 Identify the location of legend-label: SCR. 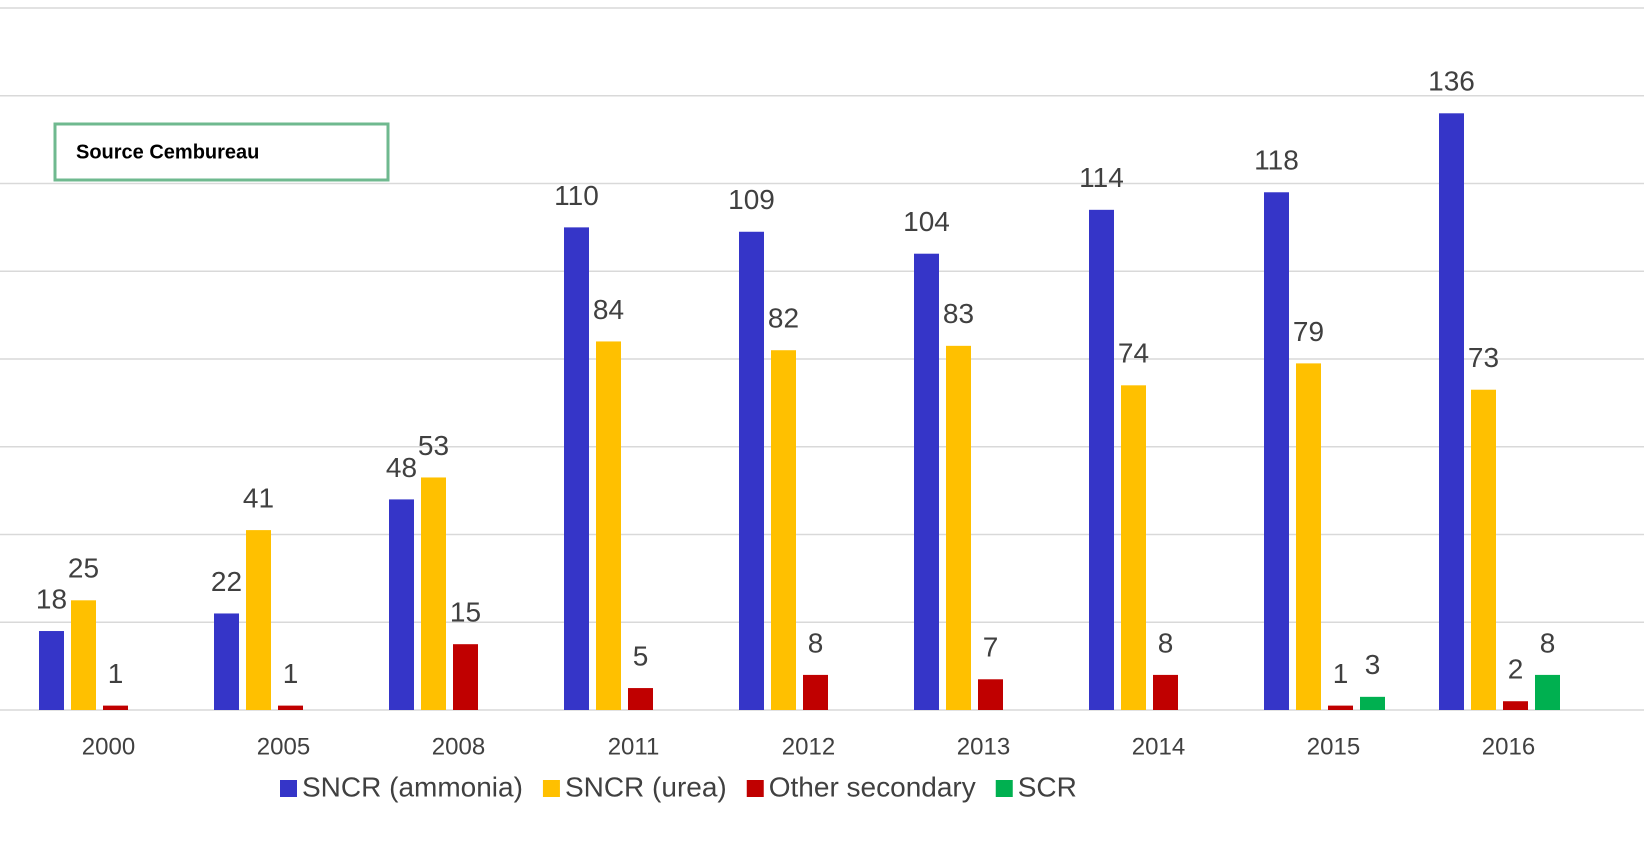
(1047, 786).